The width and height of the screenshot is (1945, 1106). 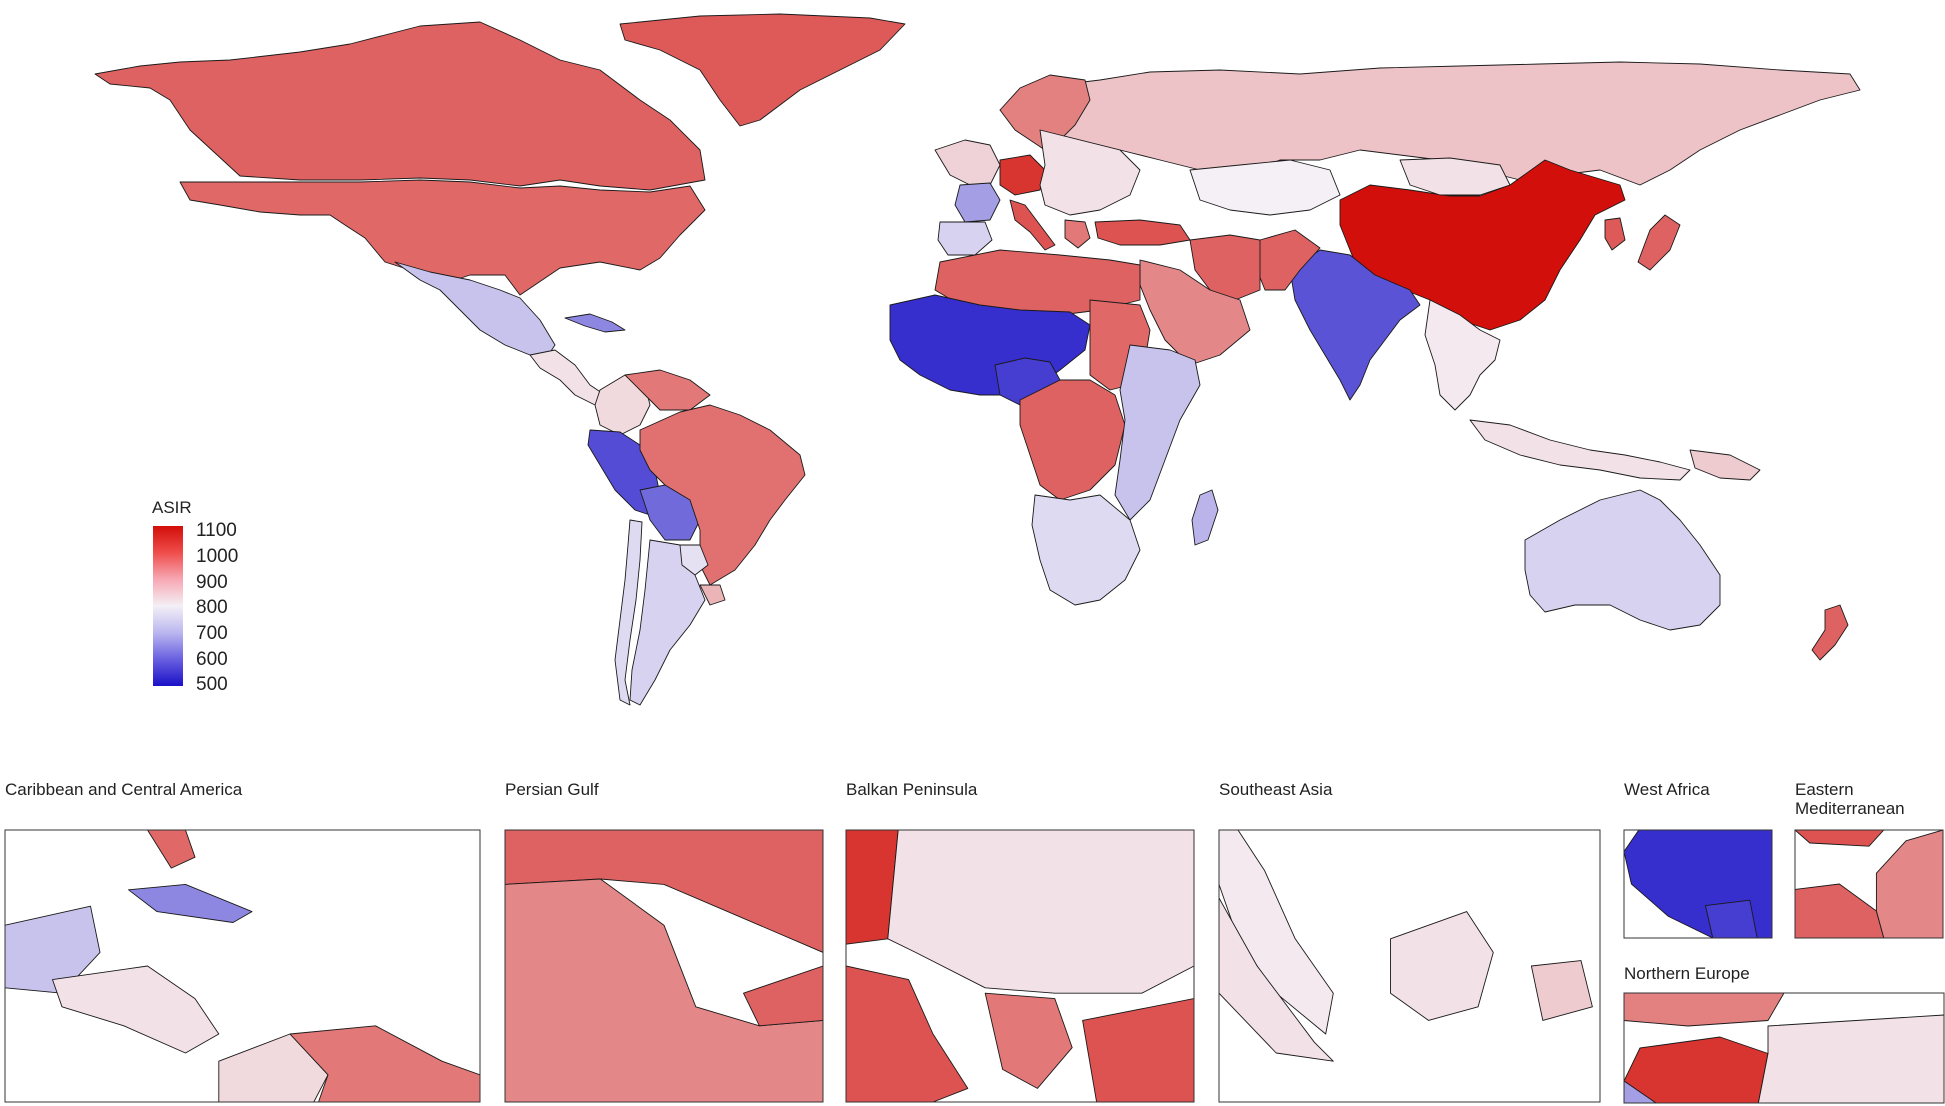 What do you see at coordinates (1090, 172) in the screenshot?
I see `region-eastern-europe` at bounding box center [1090, 172].